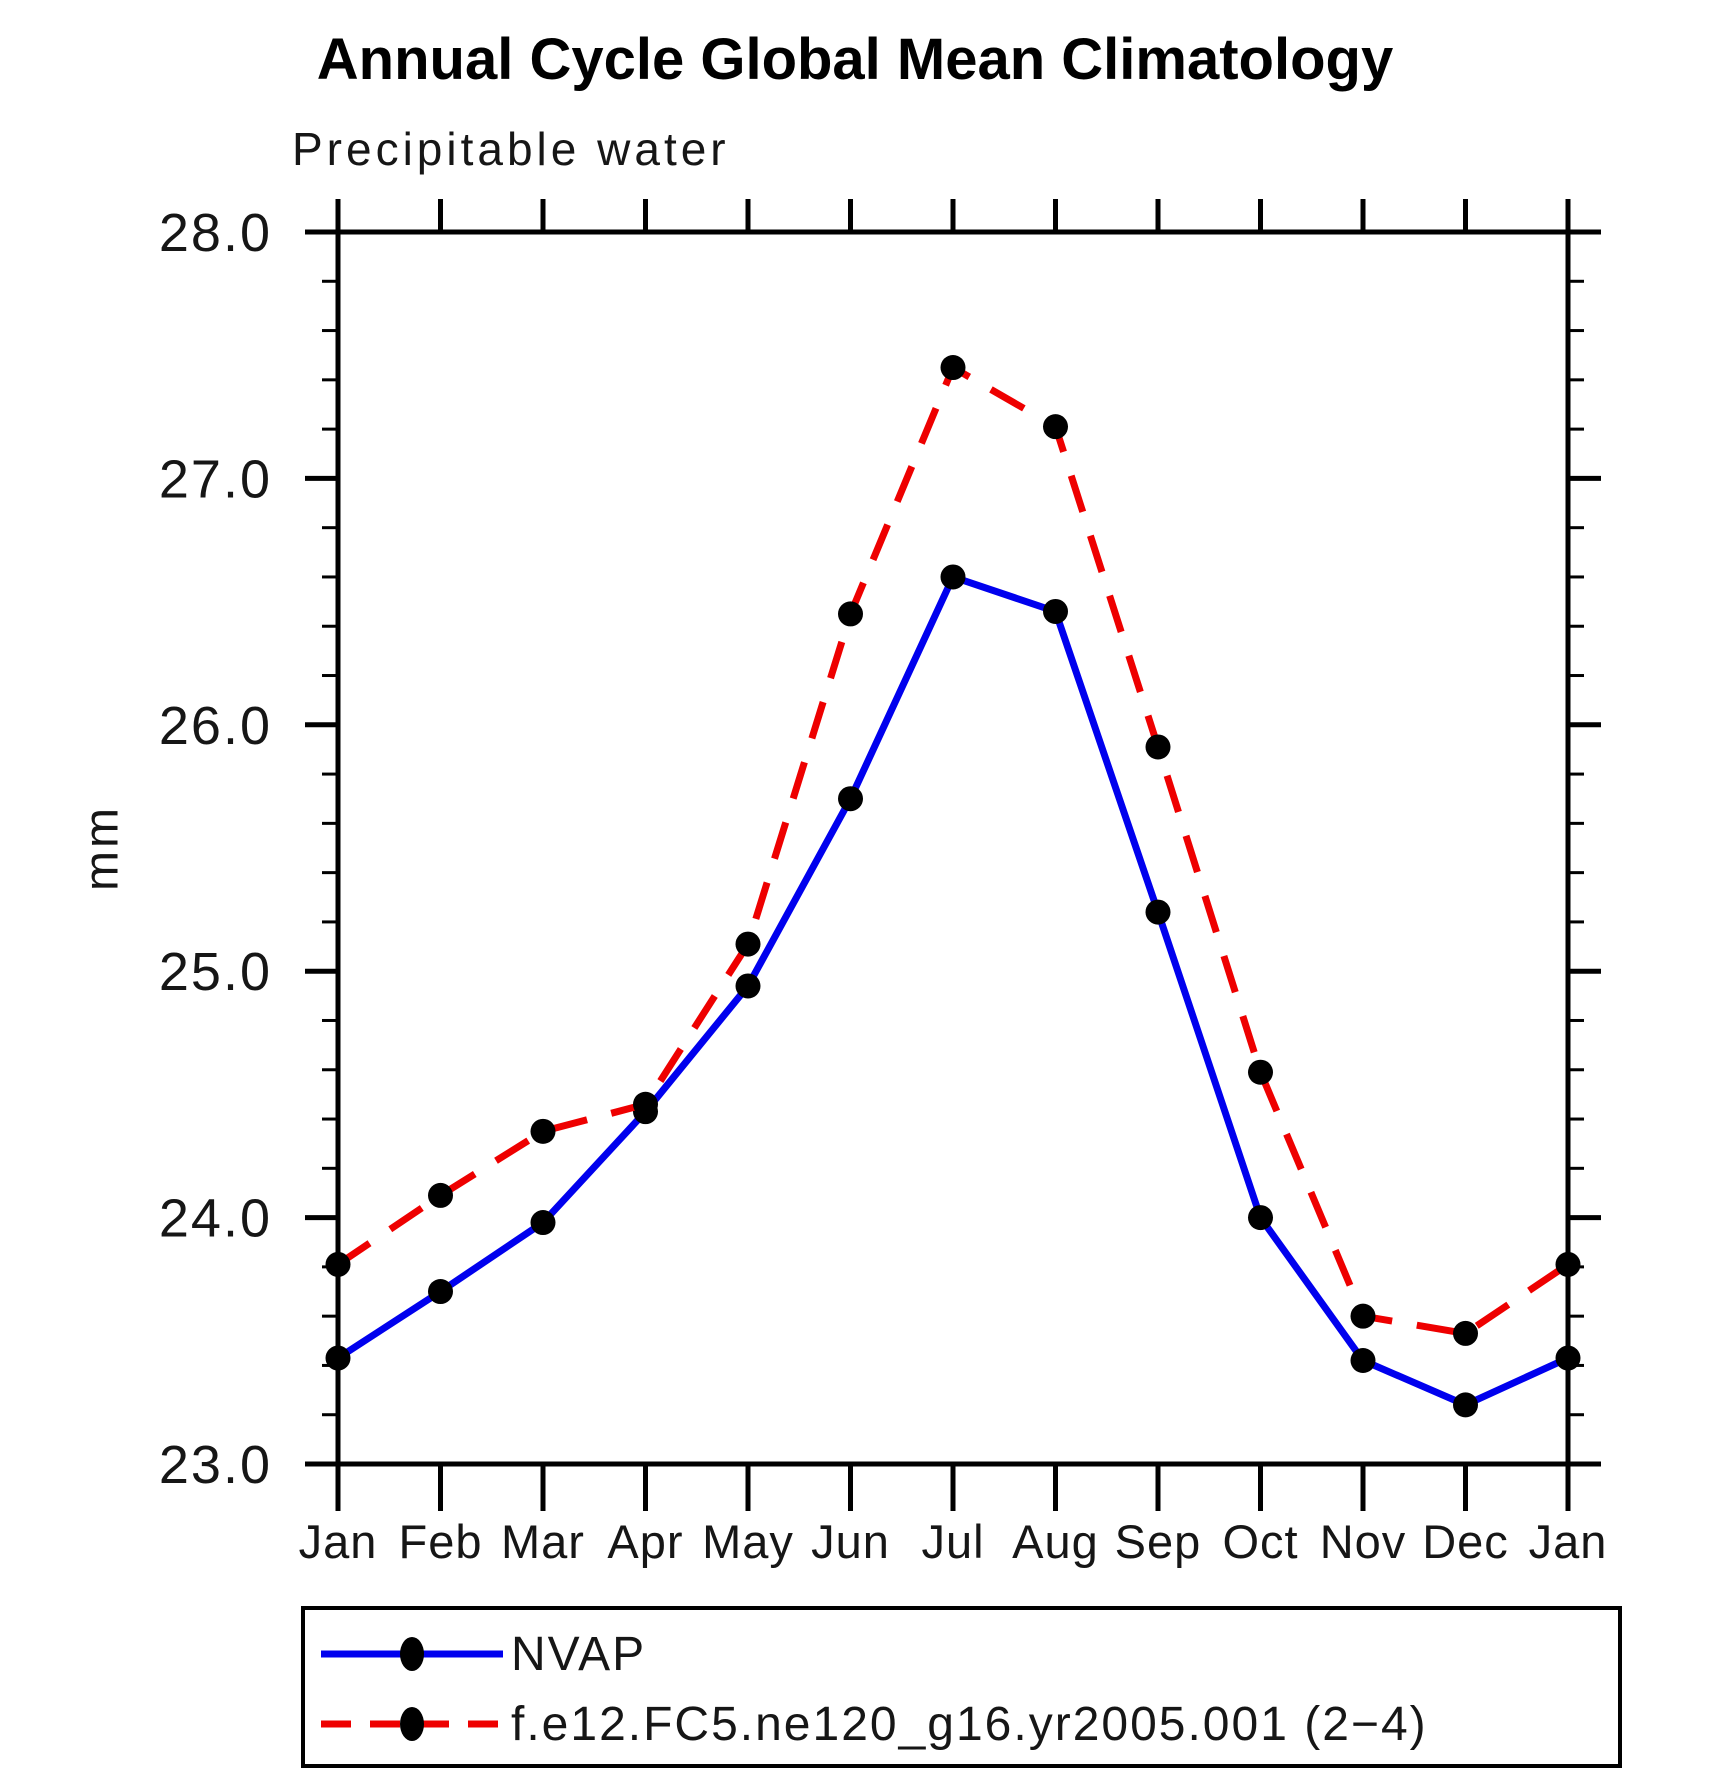 This screenshot has height=1778, width=1710. What do you see at coordinates (855, 59) in the screenshot?
I see `chart-title: Annual Cycle Global Mean Climatology` at bounding box center [855, 59].